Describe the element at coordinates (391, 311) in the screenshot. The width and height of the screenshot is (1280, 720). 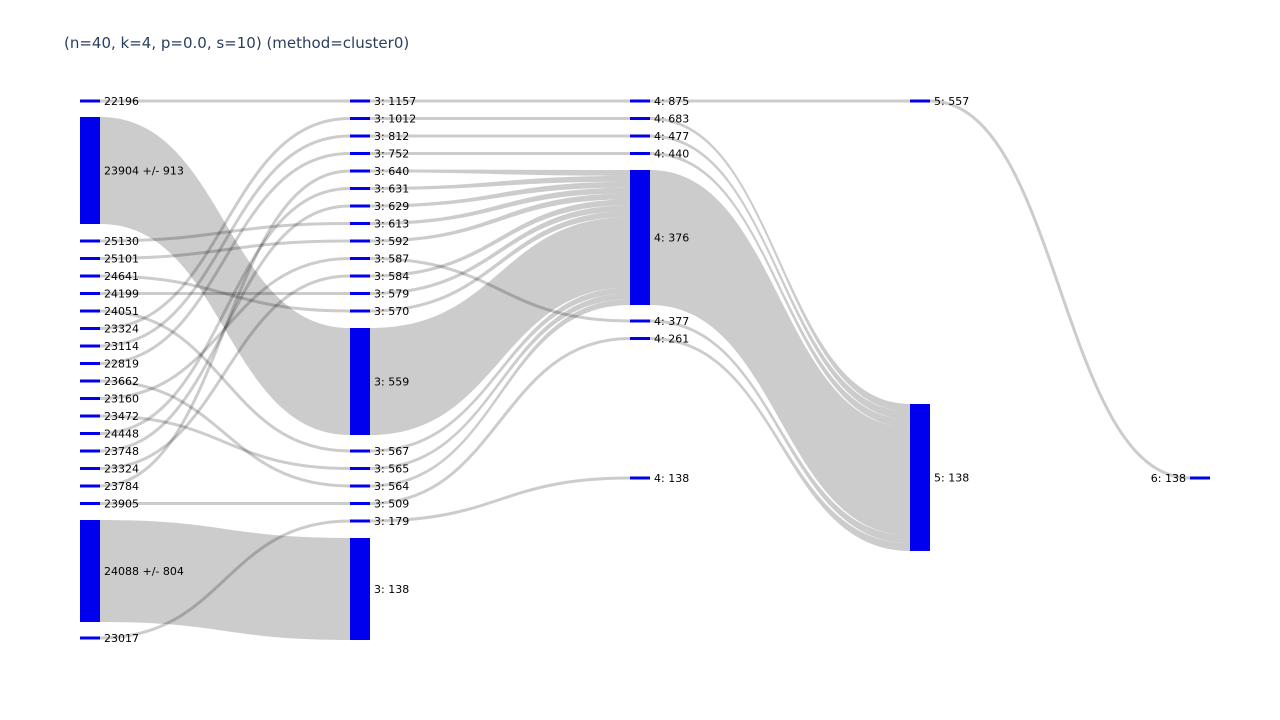
I see `node-label-c2_570: 3: 570` at that location.